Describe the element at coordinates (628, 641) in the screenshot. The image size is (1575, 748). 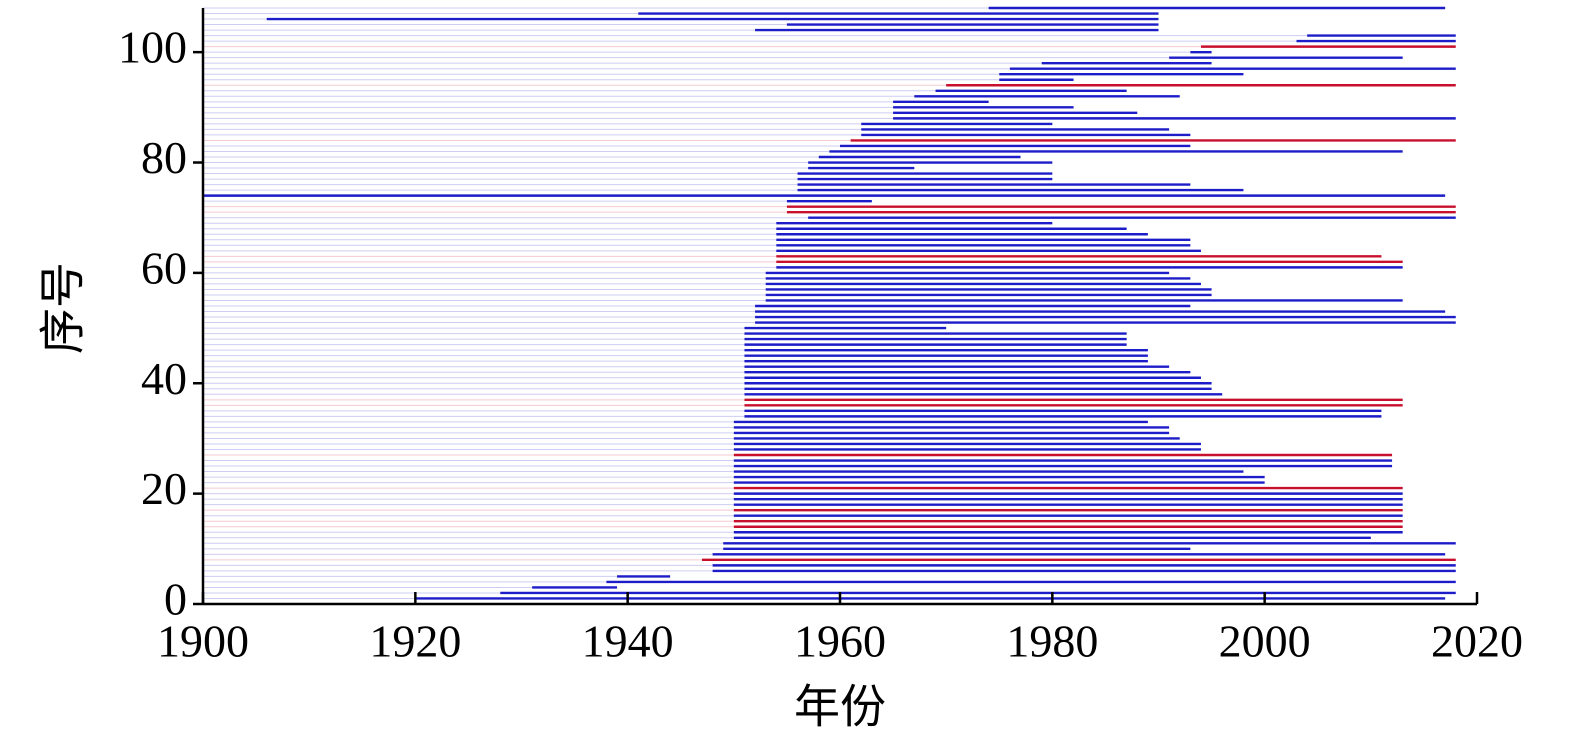
I see `x-tick-label: 1940` at that location.